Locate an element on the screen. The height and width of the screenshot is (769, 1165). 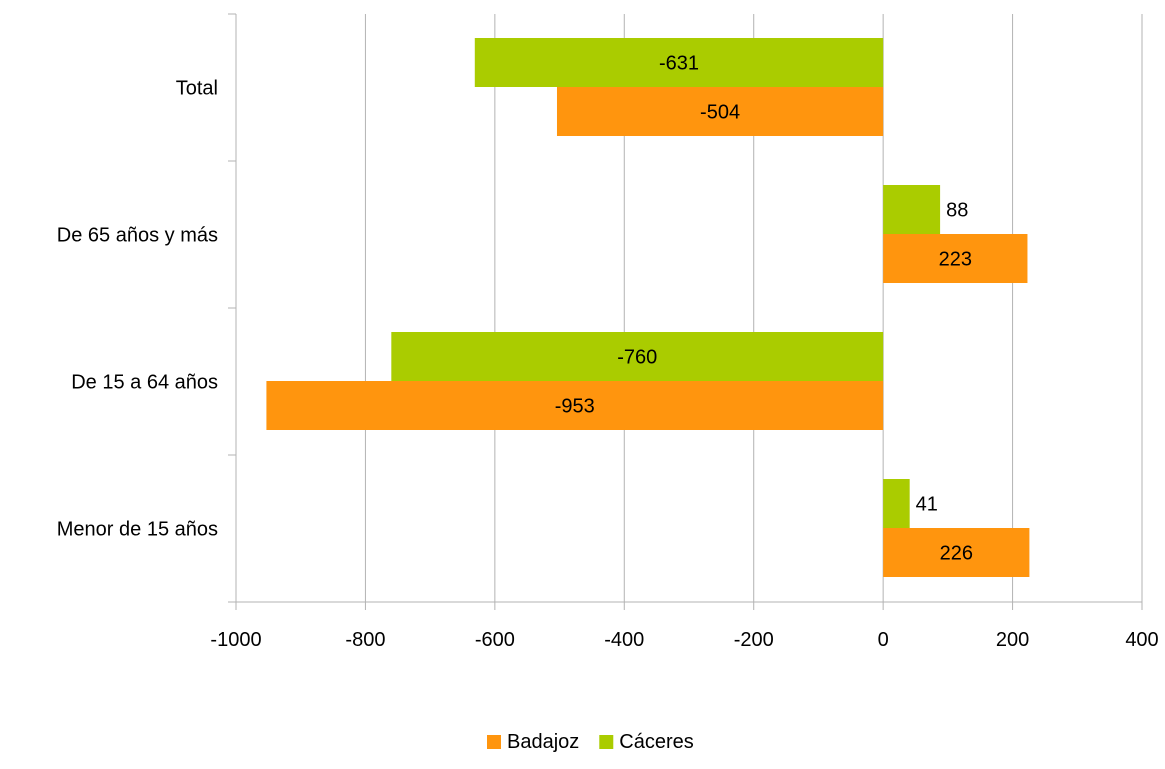
data-label: -760 is located at coordinates (637, 358).